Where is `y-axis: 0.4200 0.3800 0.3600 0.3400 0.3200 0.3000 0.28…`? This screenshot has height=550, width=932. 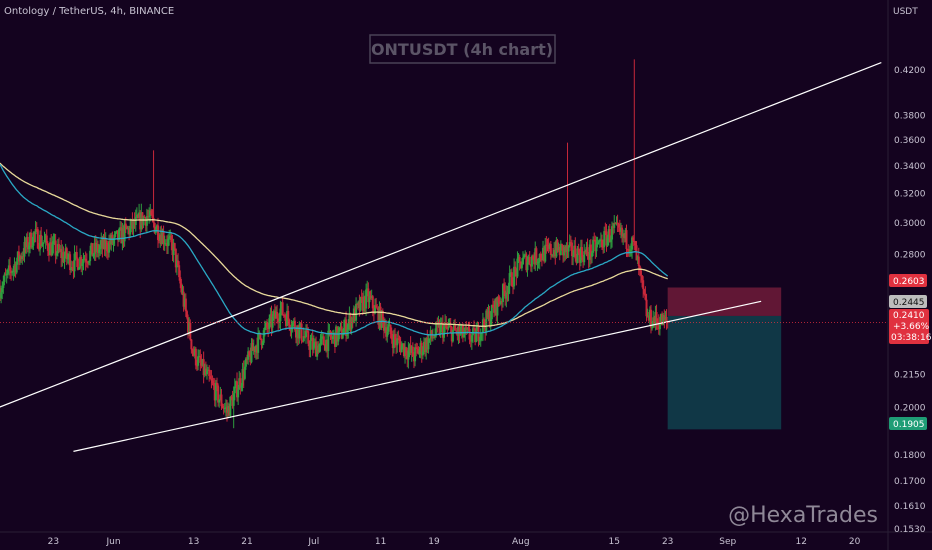
y-axis: 0.4200 0.3800 0.3600 0.3400 0.3200 0.3000 0.28… is located at coordinates (910, 300).